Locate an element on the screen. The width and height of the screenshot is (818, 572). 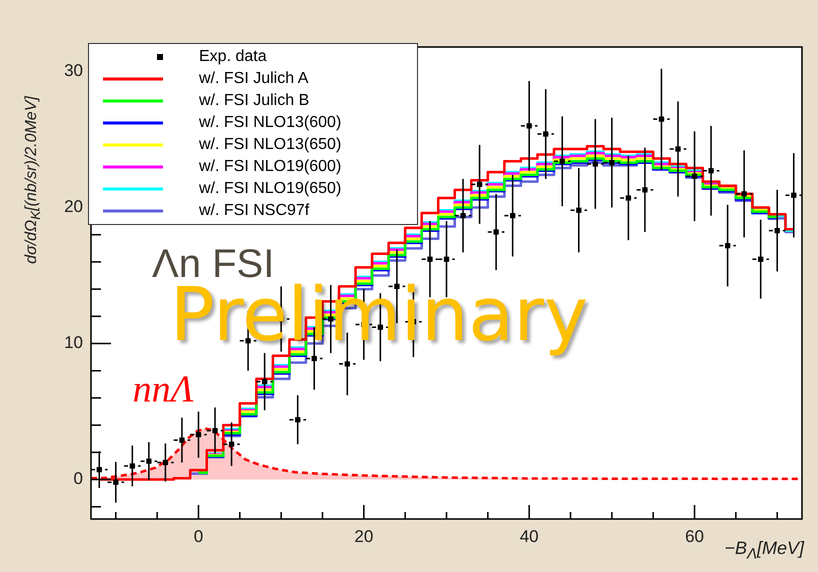
x-tick-label: 20 is located at coordinates (364, 536).